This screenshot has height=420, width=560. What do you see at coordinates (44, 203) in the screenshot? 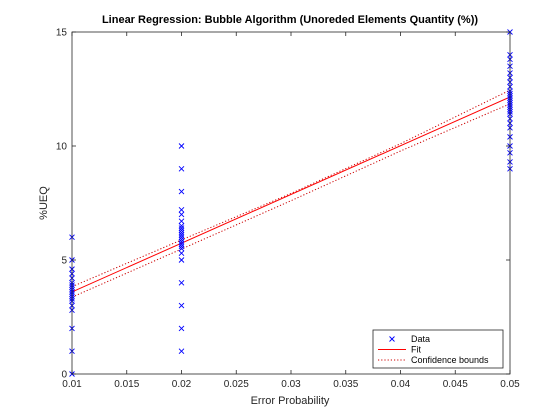
I see `y-axis-label: %UEQ` at bounding box center [44, 203].